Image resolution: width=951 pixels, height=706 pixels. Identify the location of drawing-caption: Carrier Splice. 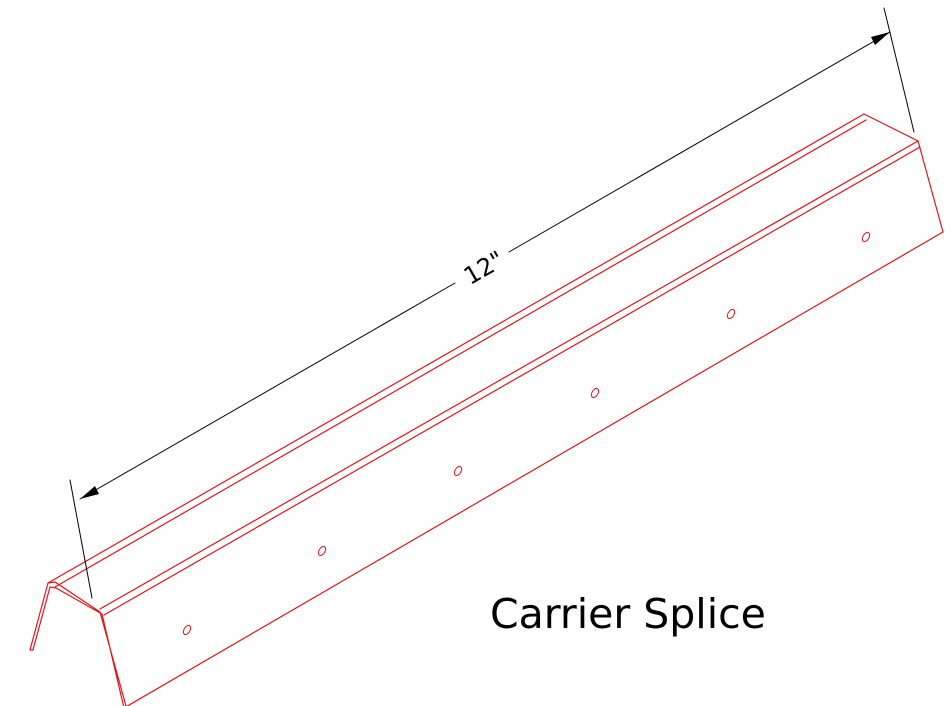
(628, 614).